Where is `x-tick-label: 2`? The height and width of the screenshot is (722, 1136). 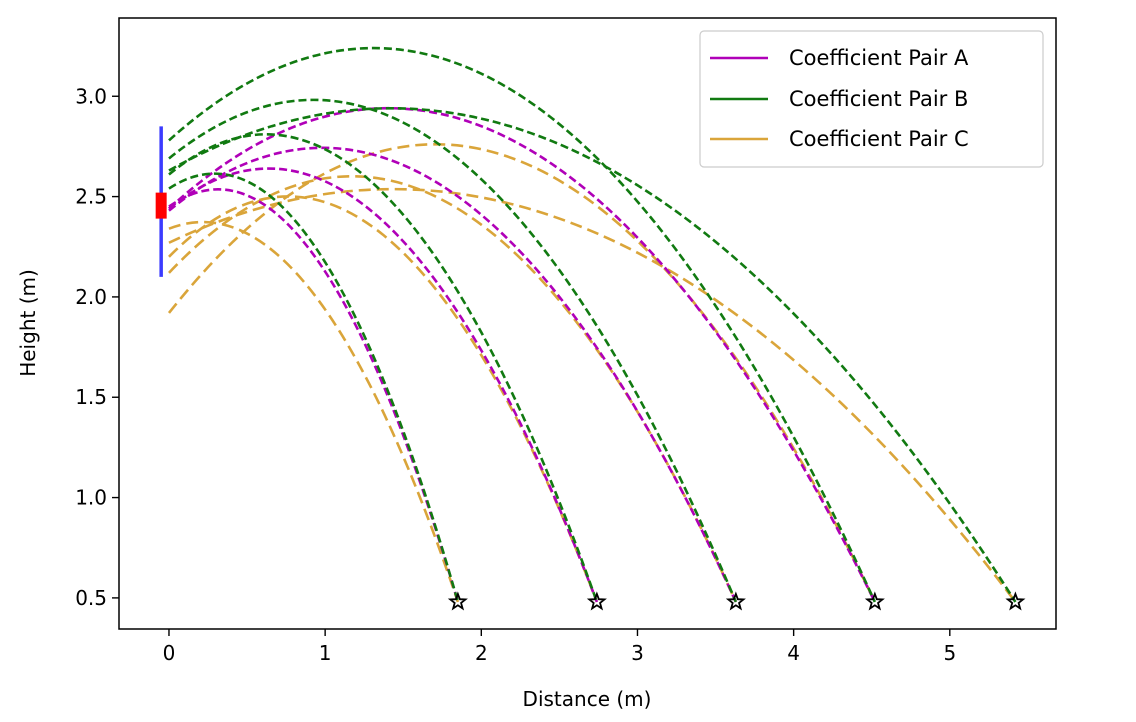 x-tick-label: 2 is located at coordinates (481, 653).